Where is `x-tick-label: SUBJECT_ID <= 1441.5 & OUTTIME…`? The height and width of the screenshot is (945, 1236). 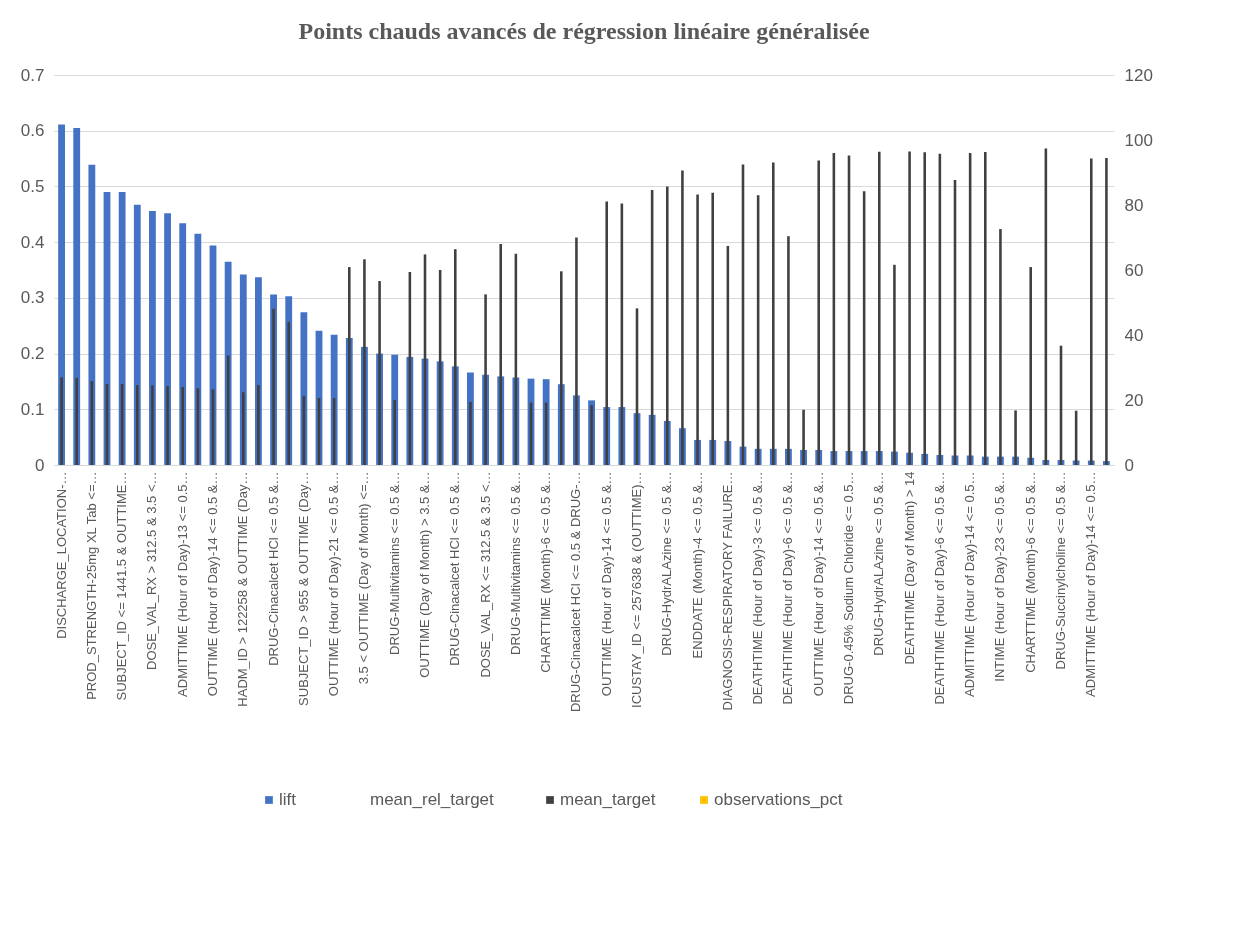 x-tick-label: SUBJECT_ID <= 1441.5 & OUTTIME… is located at coordinates (122, 586).